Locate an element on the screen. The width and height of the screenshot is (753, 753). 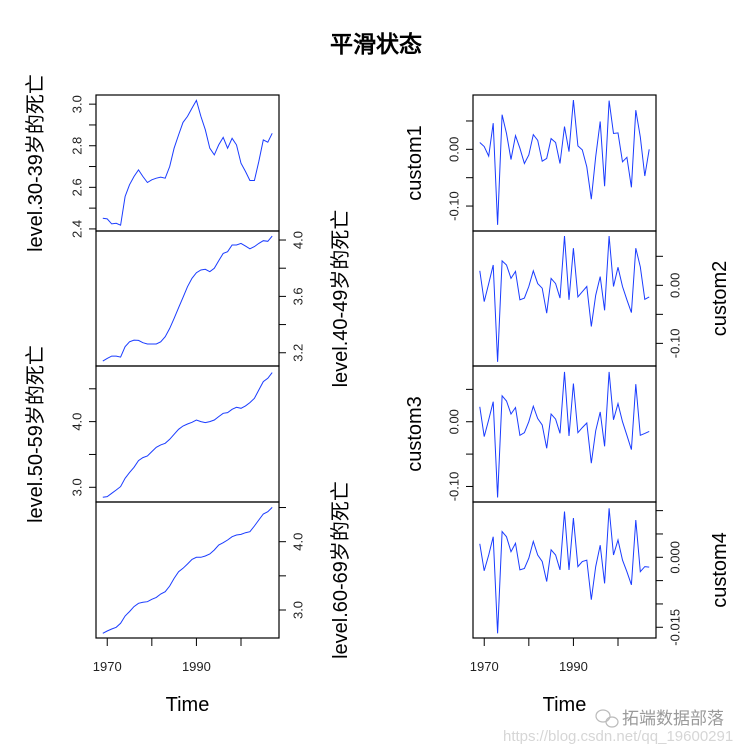
y-tick-label: 3.2 is located at coordinates (298, 353).